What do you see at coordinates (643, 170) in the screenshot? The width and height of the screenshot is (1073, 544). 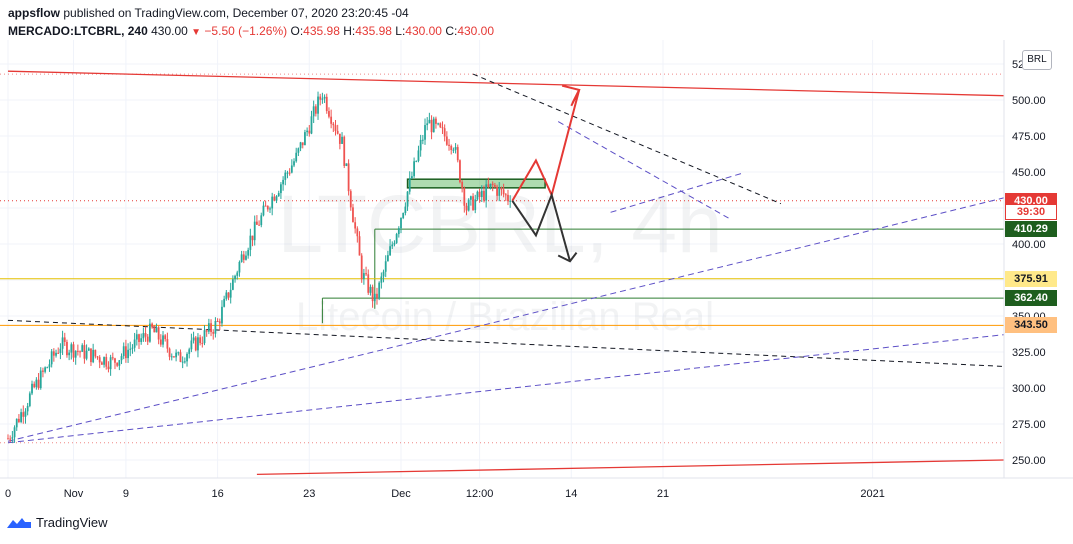 I see `purple-triangle-upper` at bounding box center [643, 170].